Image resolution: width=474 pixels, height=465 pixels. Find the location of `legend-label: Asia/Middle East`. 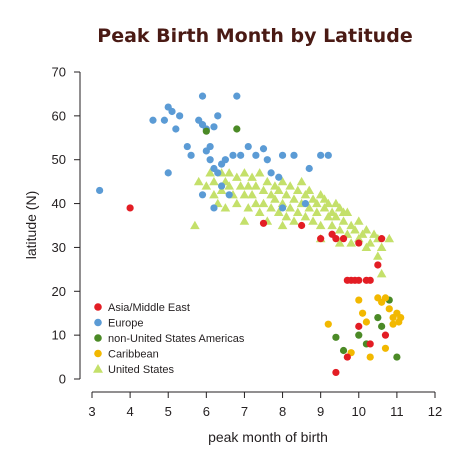

legend-label: Asia/Middle East is located at coordinates (149, 308).